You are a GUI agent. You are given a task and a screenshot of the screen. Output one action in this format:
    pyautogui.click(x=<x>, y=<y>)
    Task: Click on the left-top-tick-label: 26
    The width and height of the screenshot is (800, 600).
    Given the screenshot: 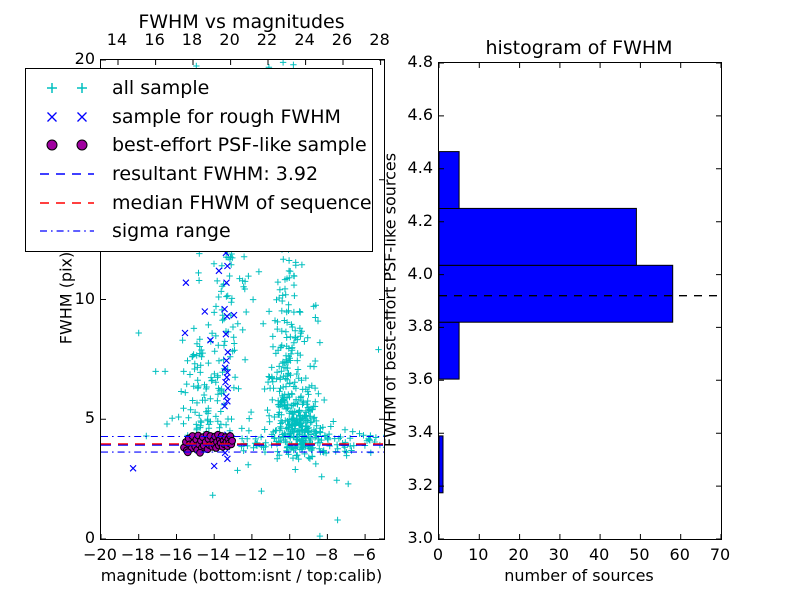 What is the action you would take?
    pyautogui.click(x=342, y=39)
    